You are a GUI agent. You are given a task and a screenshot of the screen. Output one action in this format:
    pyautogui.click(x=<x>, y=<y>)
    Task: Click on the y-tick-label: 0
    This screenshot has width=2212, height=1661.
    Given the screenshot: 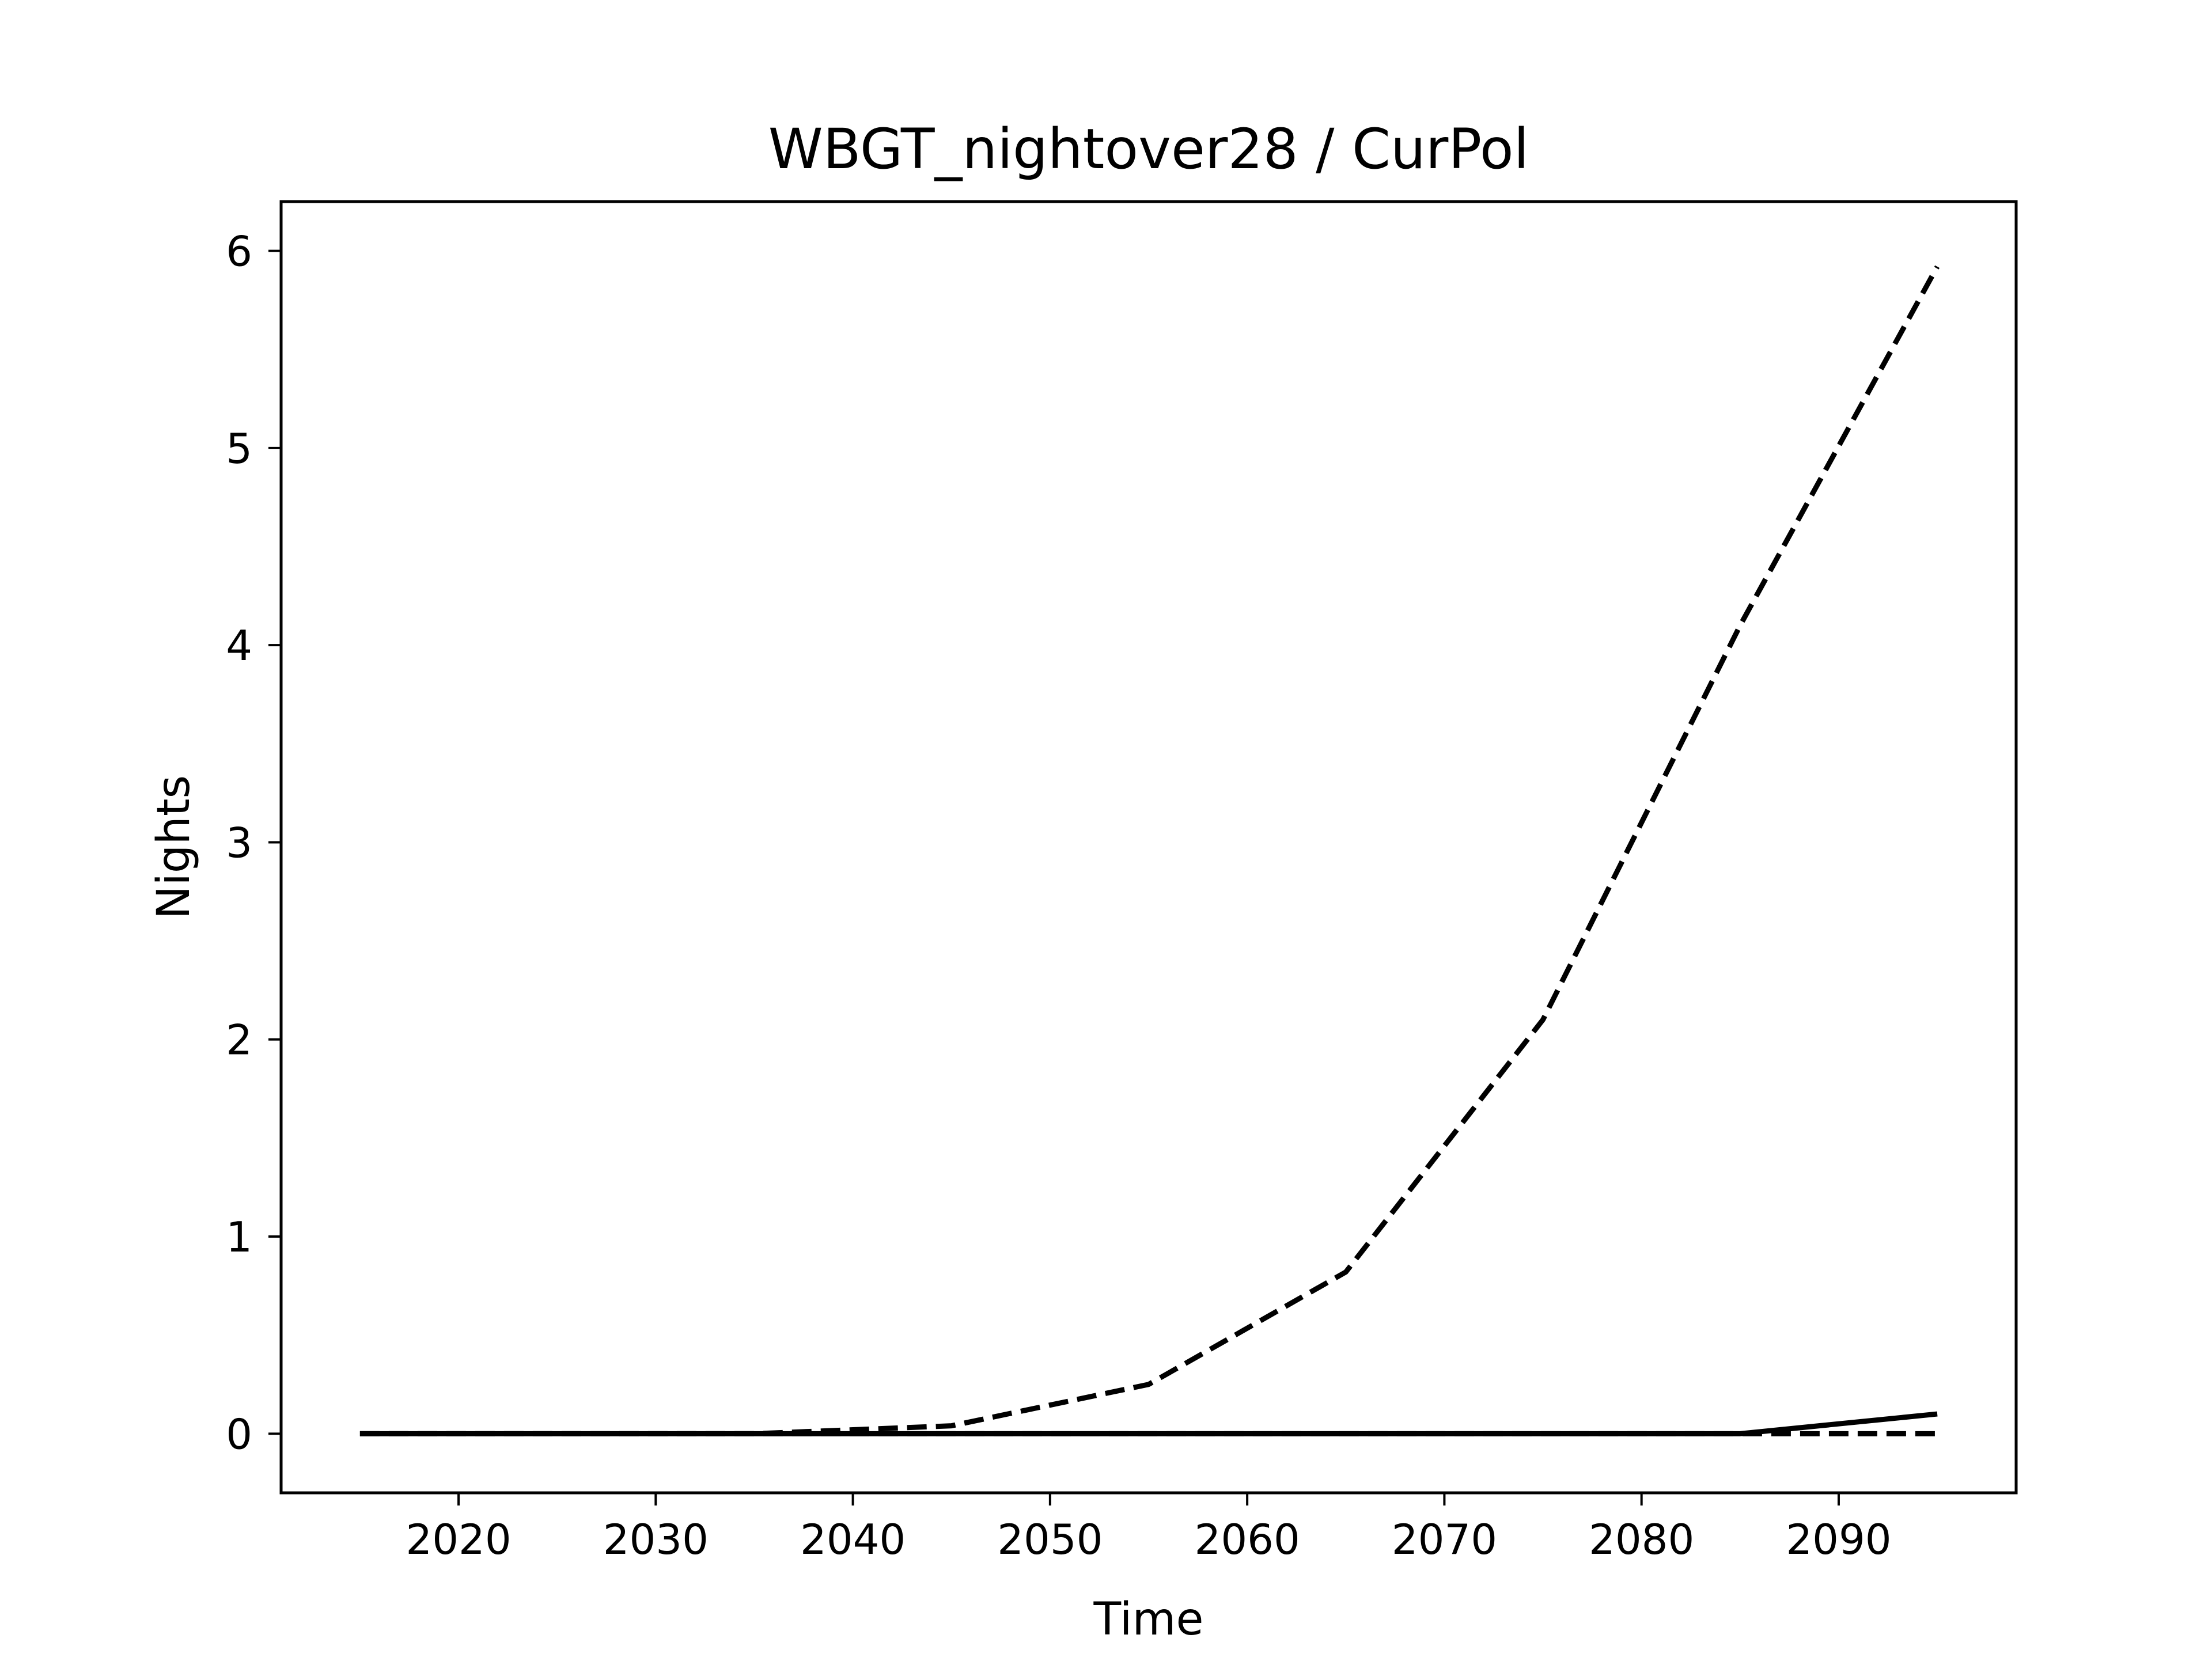 What is the action you would take?
    pyautogui.click(x=239, y=1434)
    